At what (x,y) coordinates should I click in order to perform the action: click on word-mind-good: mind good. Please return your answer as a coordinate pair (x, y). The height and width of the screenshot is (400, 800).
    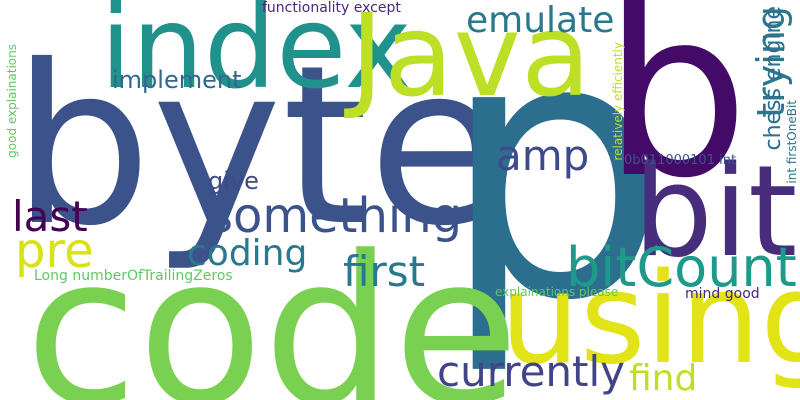
    Looking at the image, I should click on (722, 294).